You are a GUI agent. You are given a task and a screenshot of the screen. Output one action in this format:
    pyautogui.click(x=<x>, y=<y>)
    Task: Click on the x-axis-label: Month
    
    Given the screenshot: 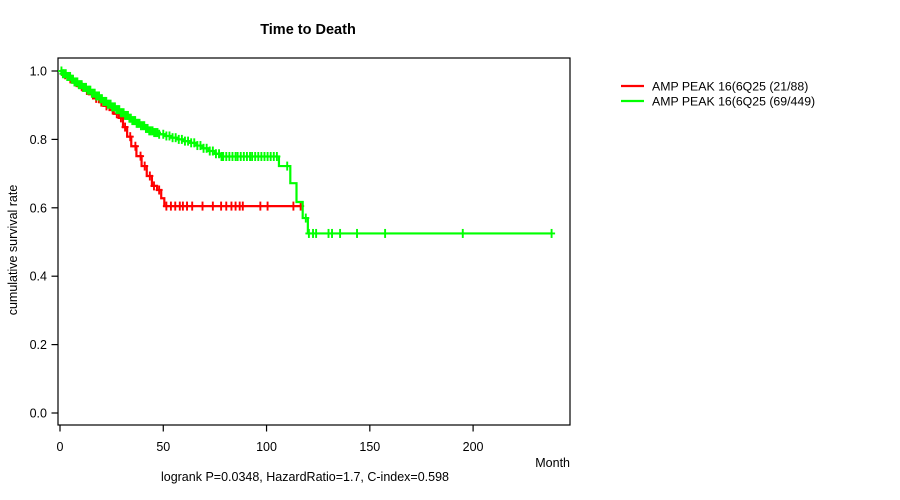 What is the action you would take?
    pyautogui.click(x=552, y=463)
    